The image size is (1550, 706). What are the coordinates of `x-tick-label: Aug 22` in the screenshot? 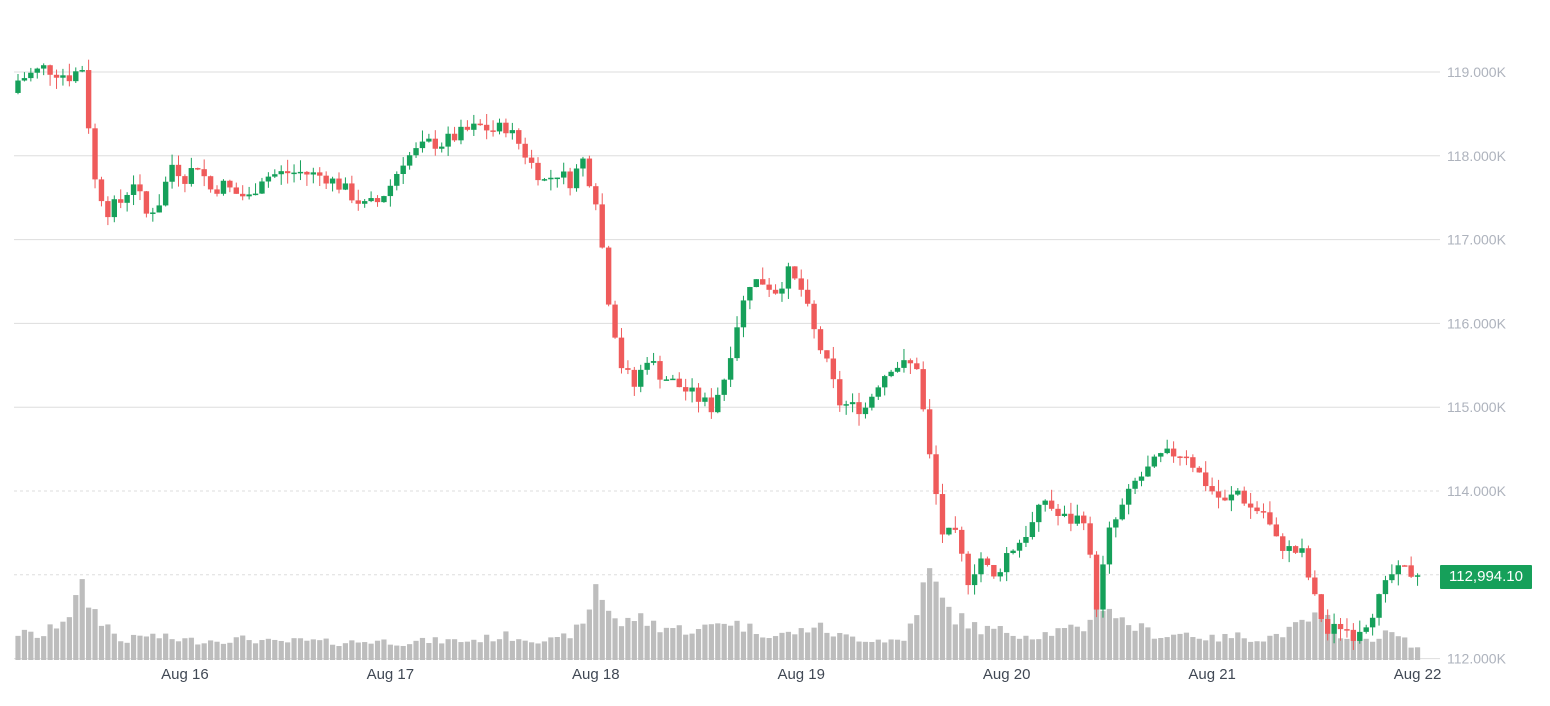 It's located at (1418, 674).